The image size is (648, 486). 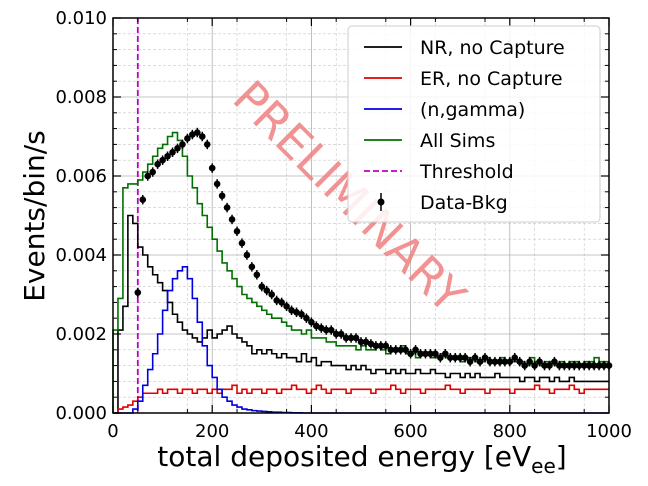 What do you see at coordinates (466, 172) in the screenshot?
I see `legend-threshold-label: Threshold` at bounding box center [466, 172].